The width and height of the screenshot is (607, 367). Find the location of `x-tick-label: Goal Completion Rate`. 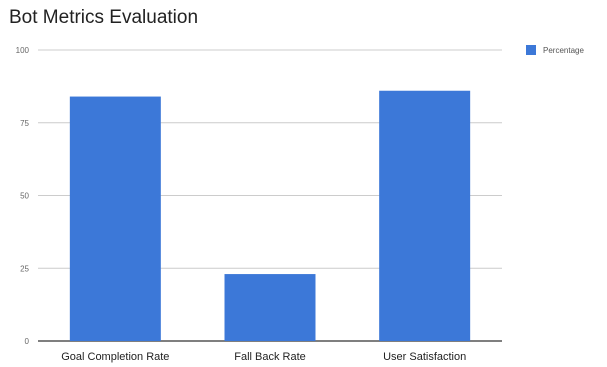

x-tick-label: Goal Completion Rate is located at coordinates (115, 357).